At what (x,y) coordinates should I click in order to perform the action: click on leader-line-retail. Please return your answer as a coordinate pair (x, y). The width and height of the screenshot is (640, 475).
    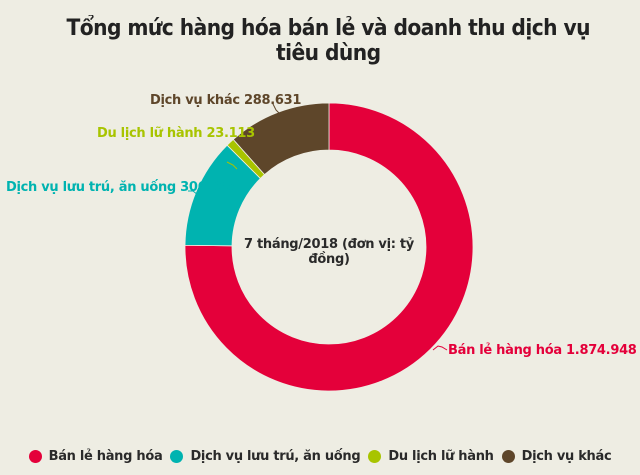
    Looking at the image, I should click on (440, 348).